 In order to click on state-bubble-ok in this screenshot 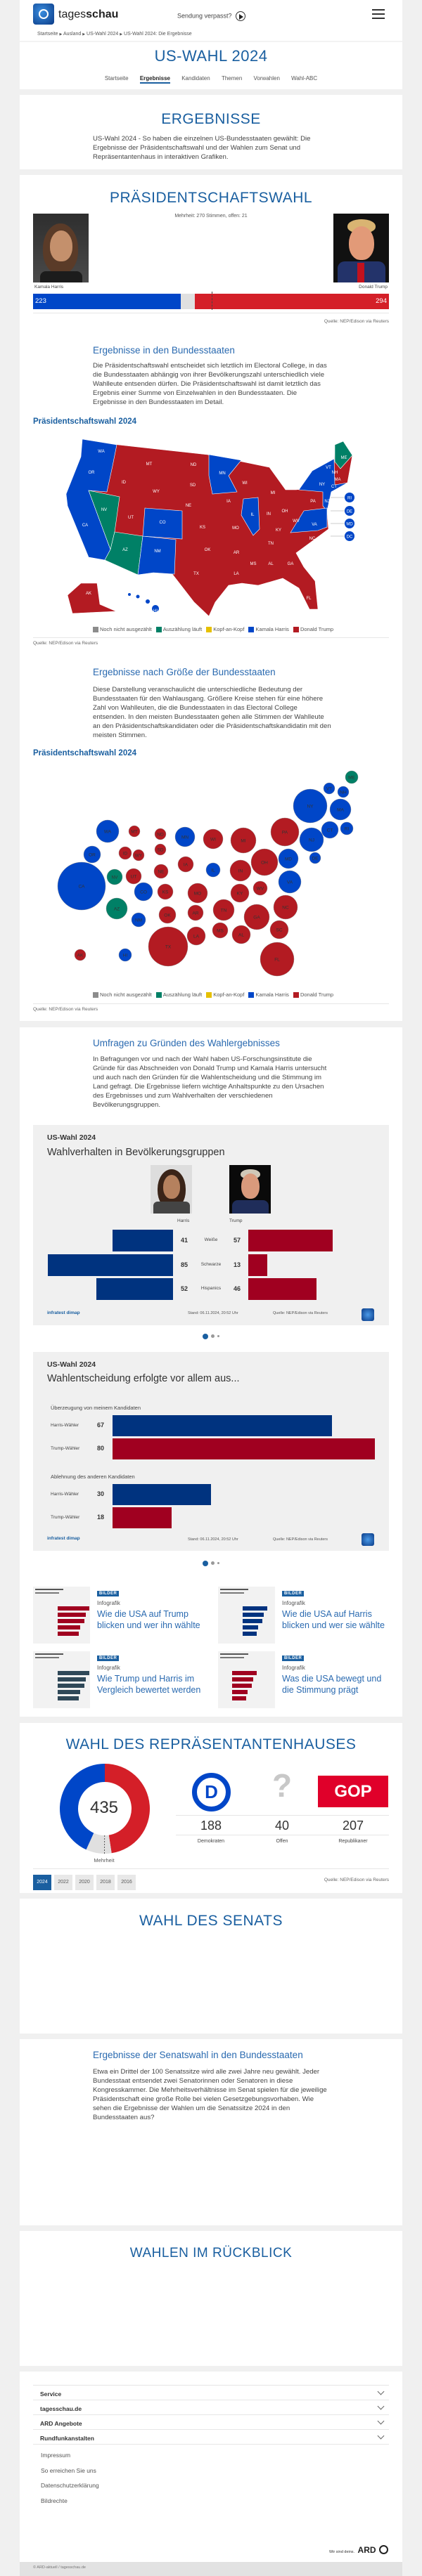, I will do `click(167, 915)`.